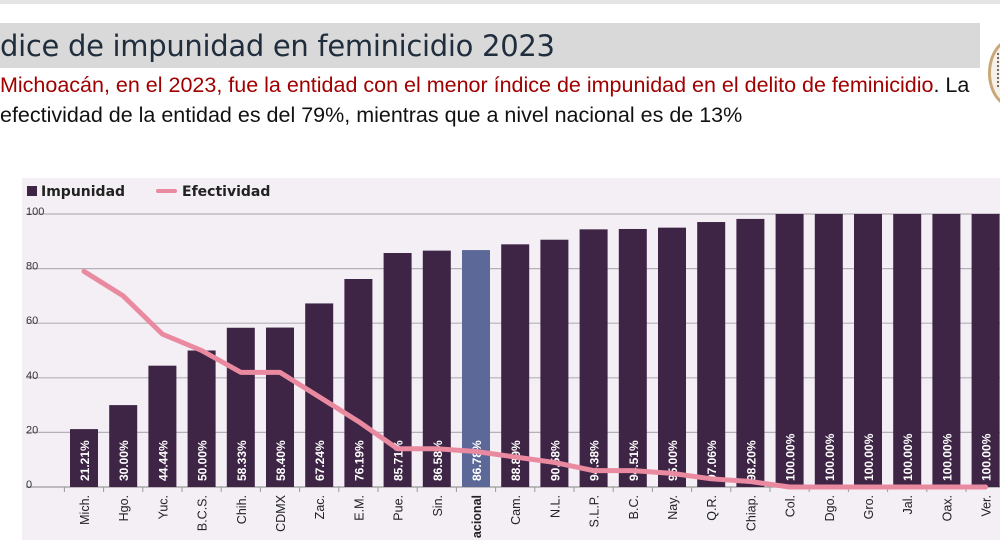 This screenshot has width=1000, height=540. Describe the element at coordinates (438, 506) in the screenshot. I see `x-category-label: Sin.` at that location.